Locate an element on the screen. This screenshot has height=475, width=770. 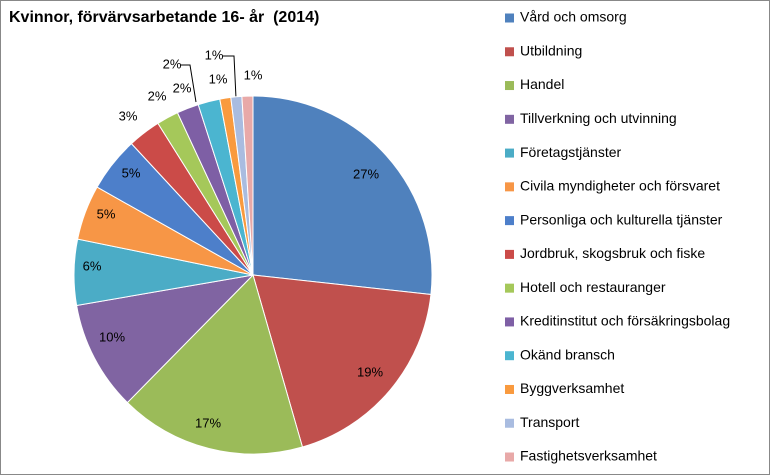
legend-label: Civila myndigheter och försvaret is located at coordinates (620, 186).